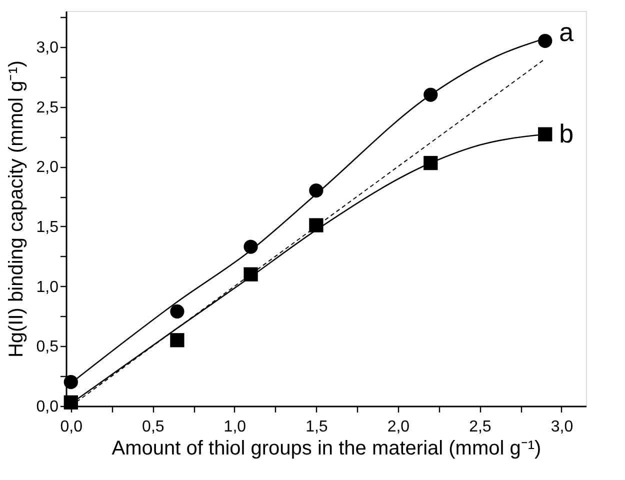 This screenshot has height=480, width=625. I want to click on y-tick-label: 3,0, so click(47, 47).